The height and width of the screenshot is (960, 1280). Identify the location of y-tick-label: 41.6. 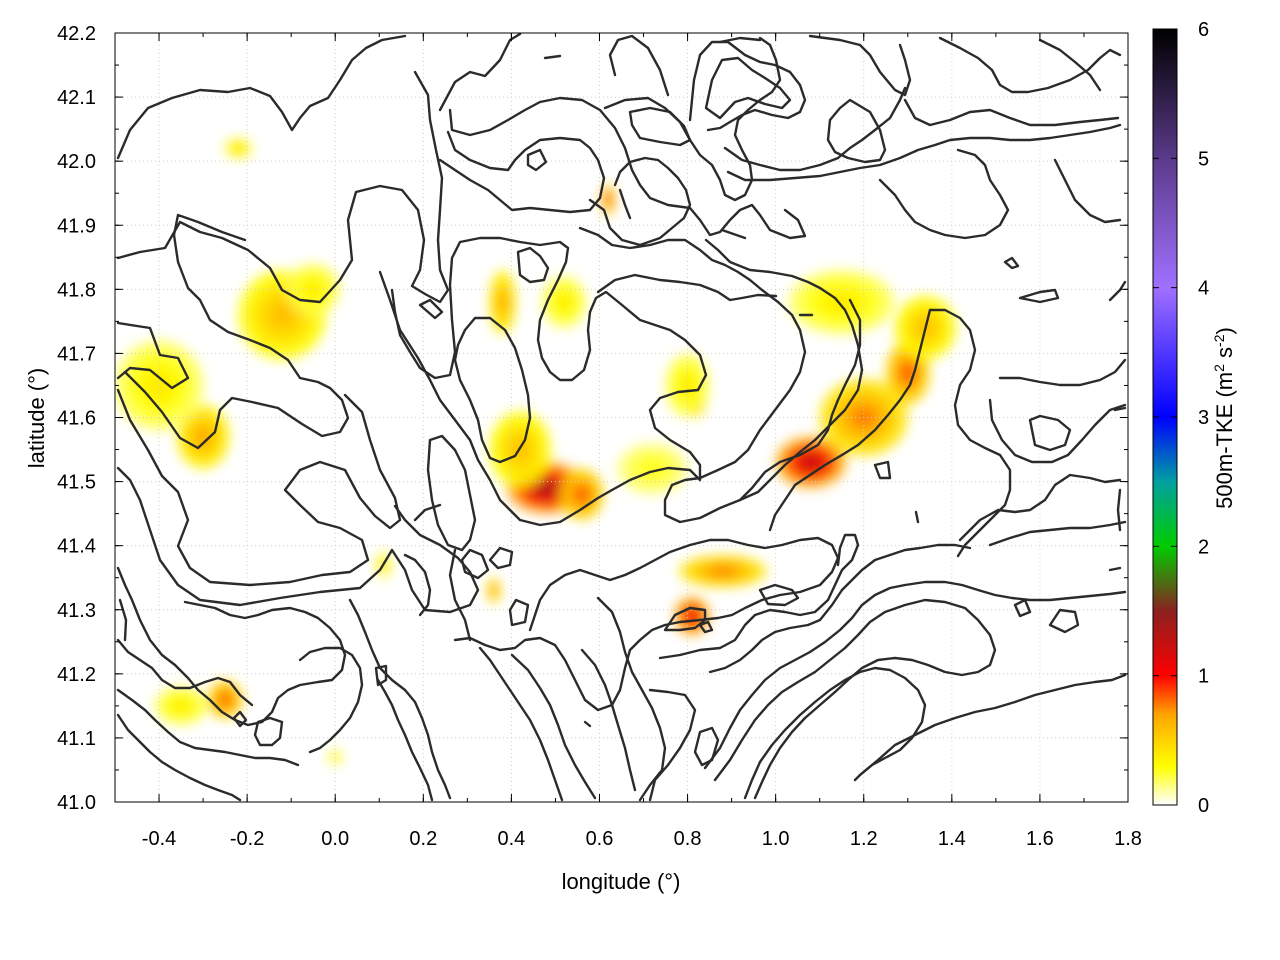
(76, 419).